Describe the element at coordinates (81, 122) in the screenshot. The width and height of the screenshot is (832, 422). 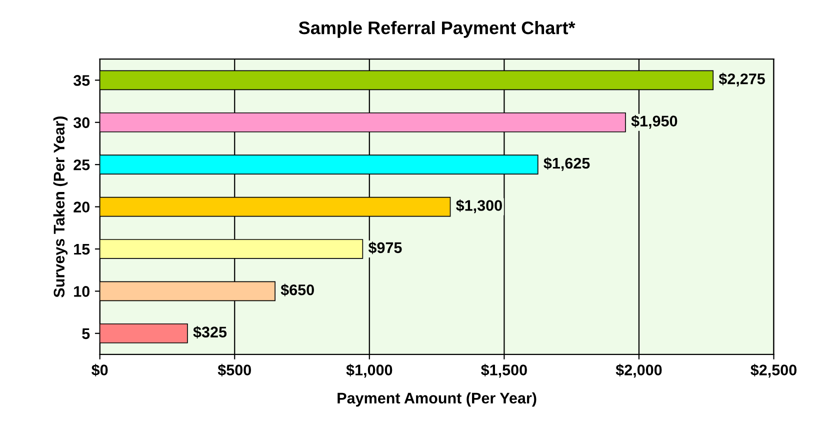
I see `y-tick-label: 30` at that location.